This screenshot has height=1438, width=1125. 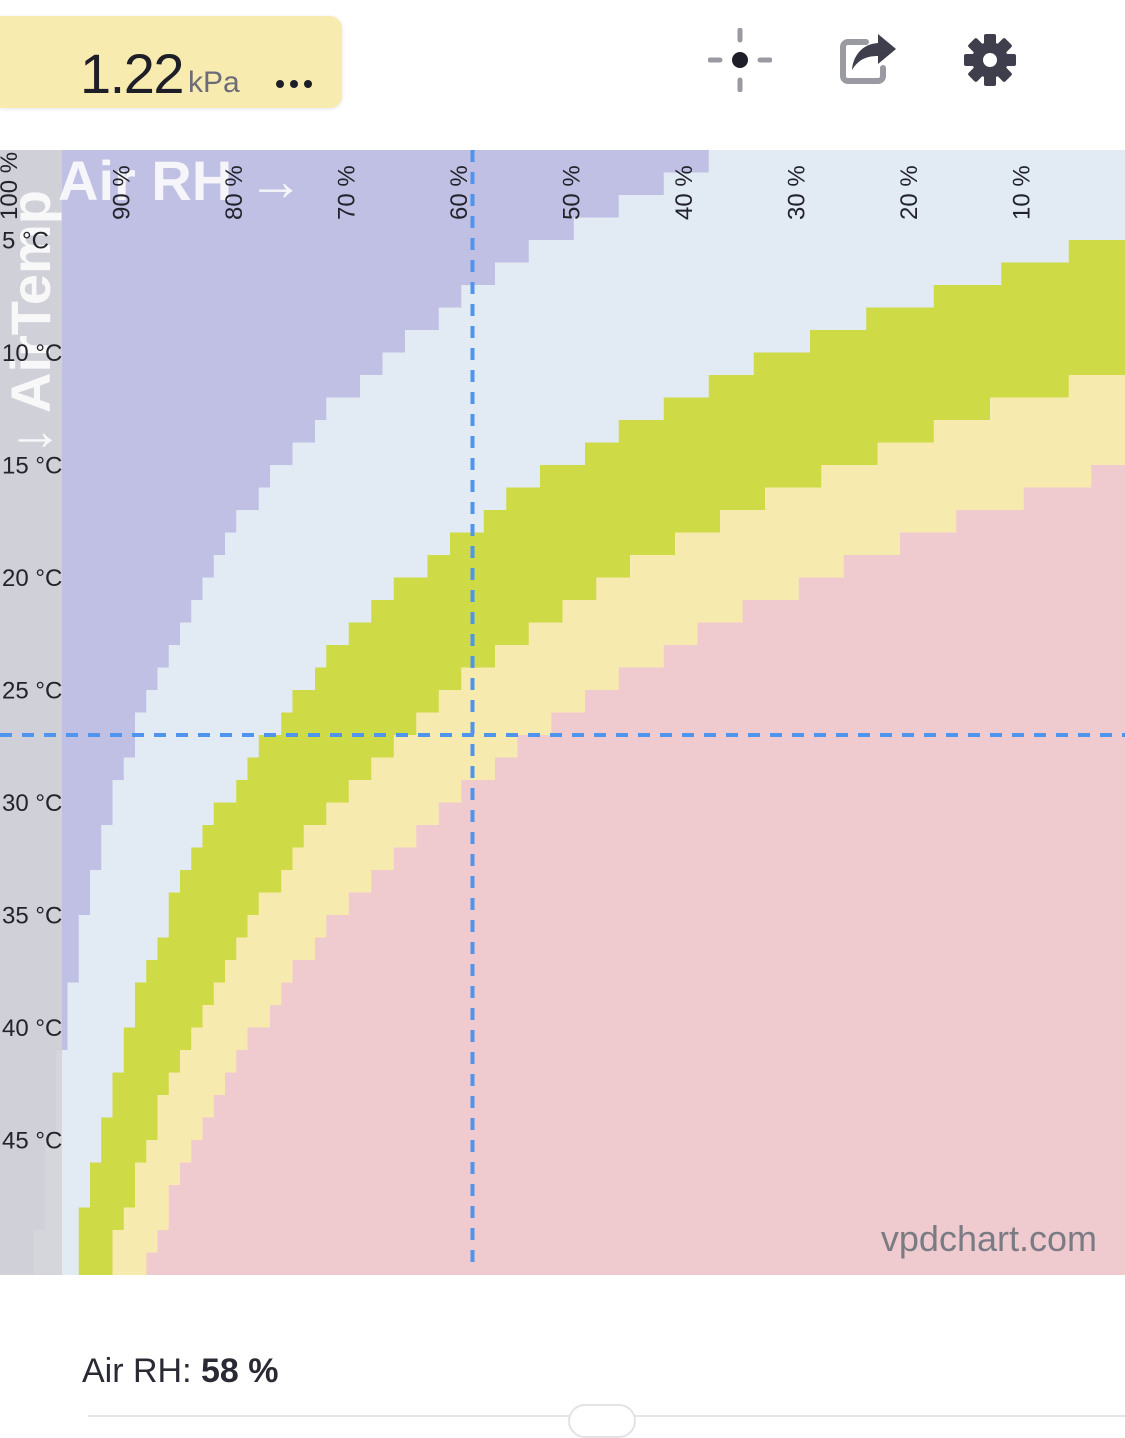 I want to click on vpd-unit: kPa, so click(x=214, y=83).